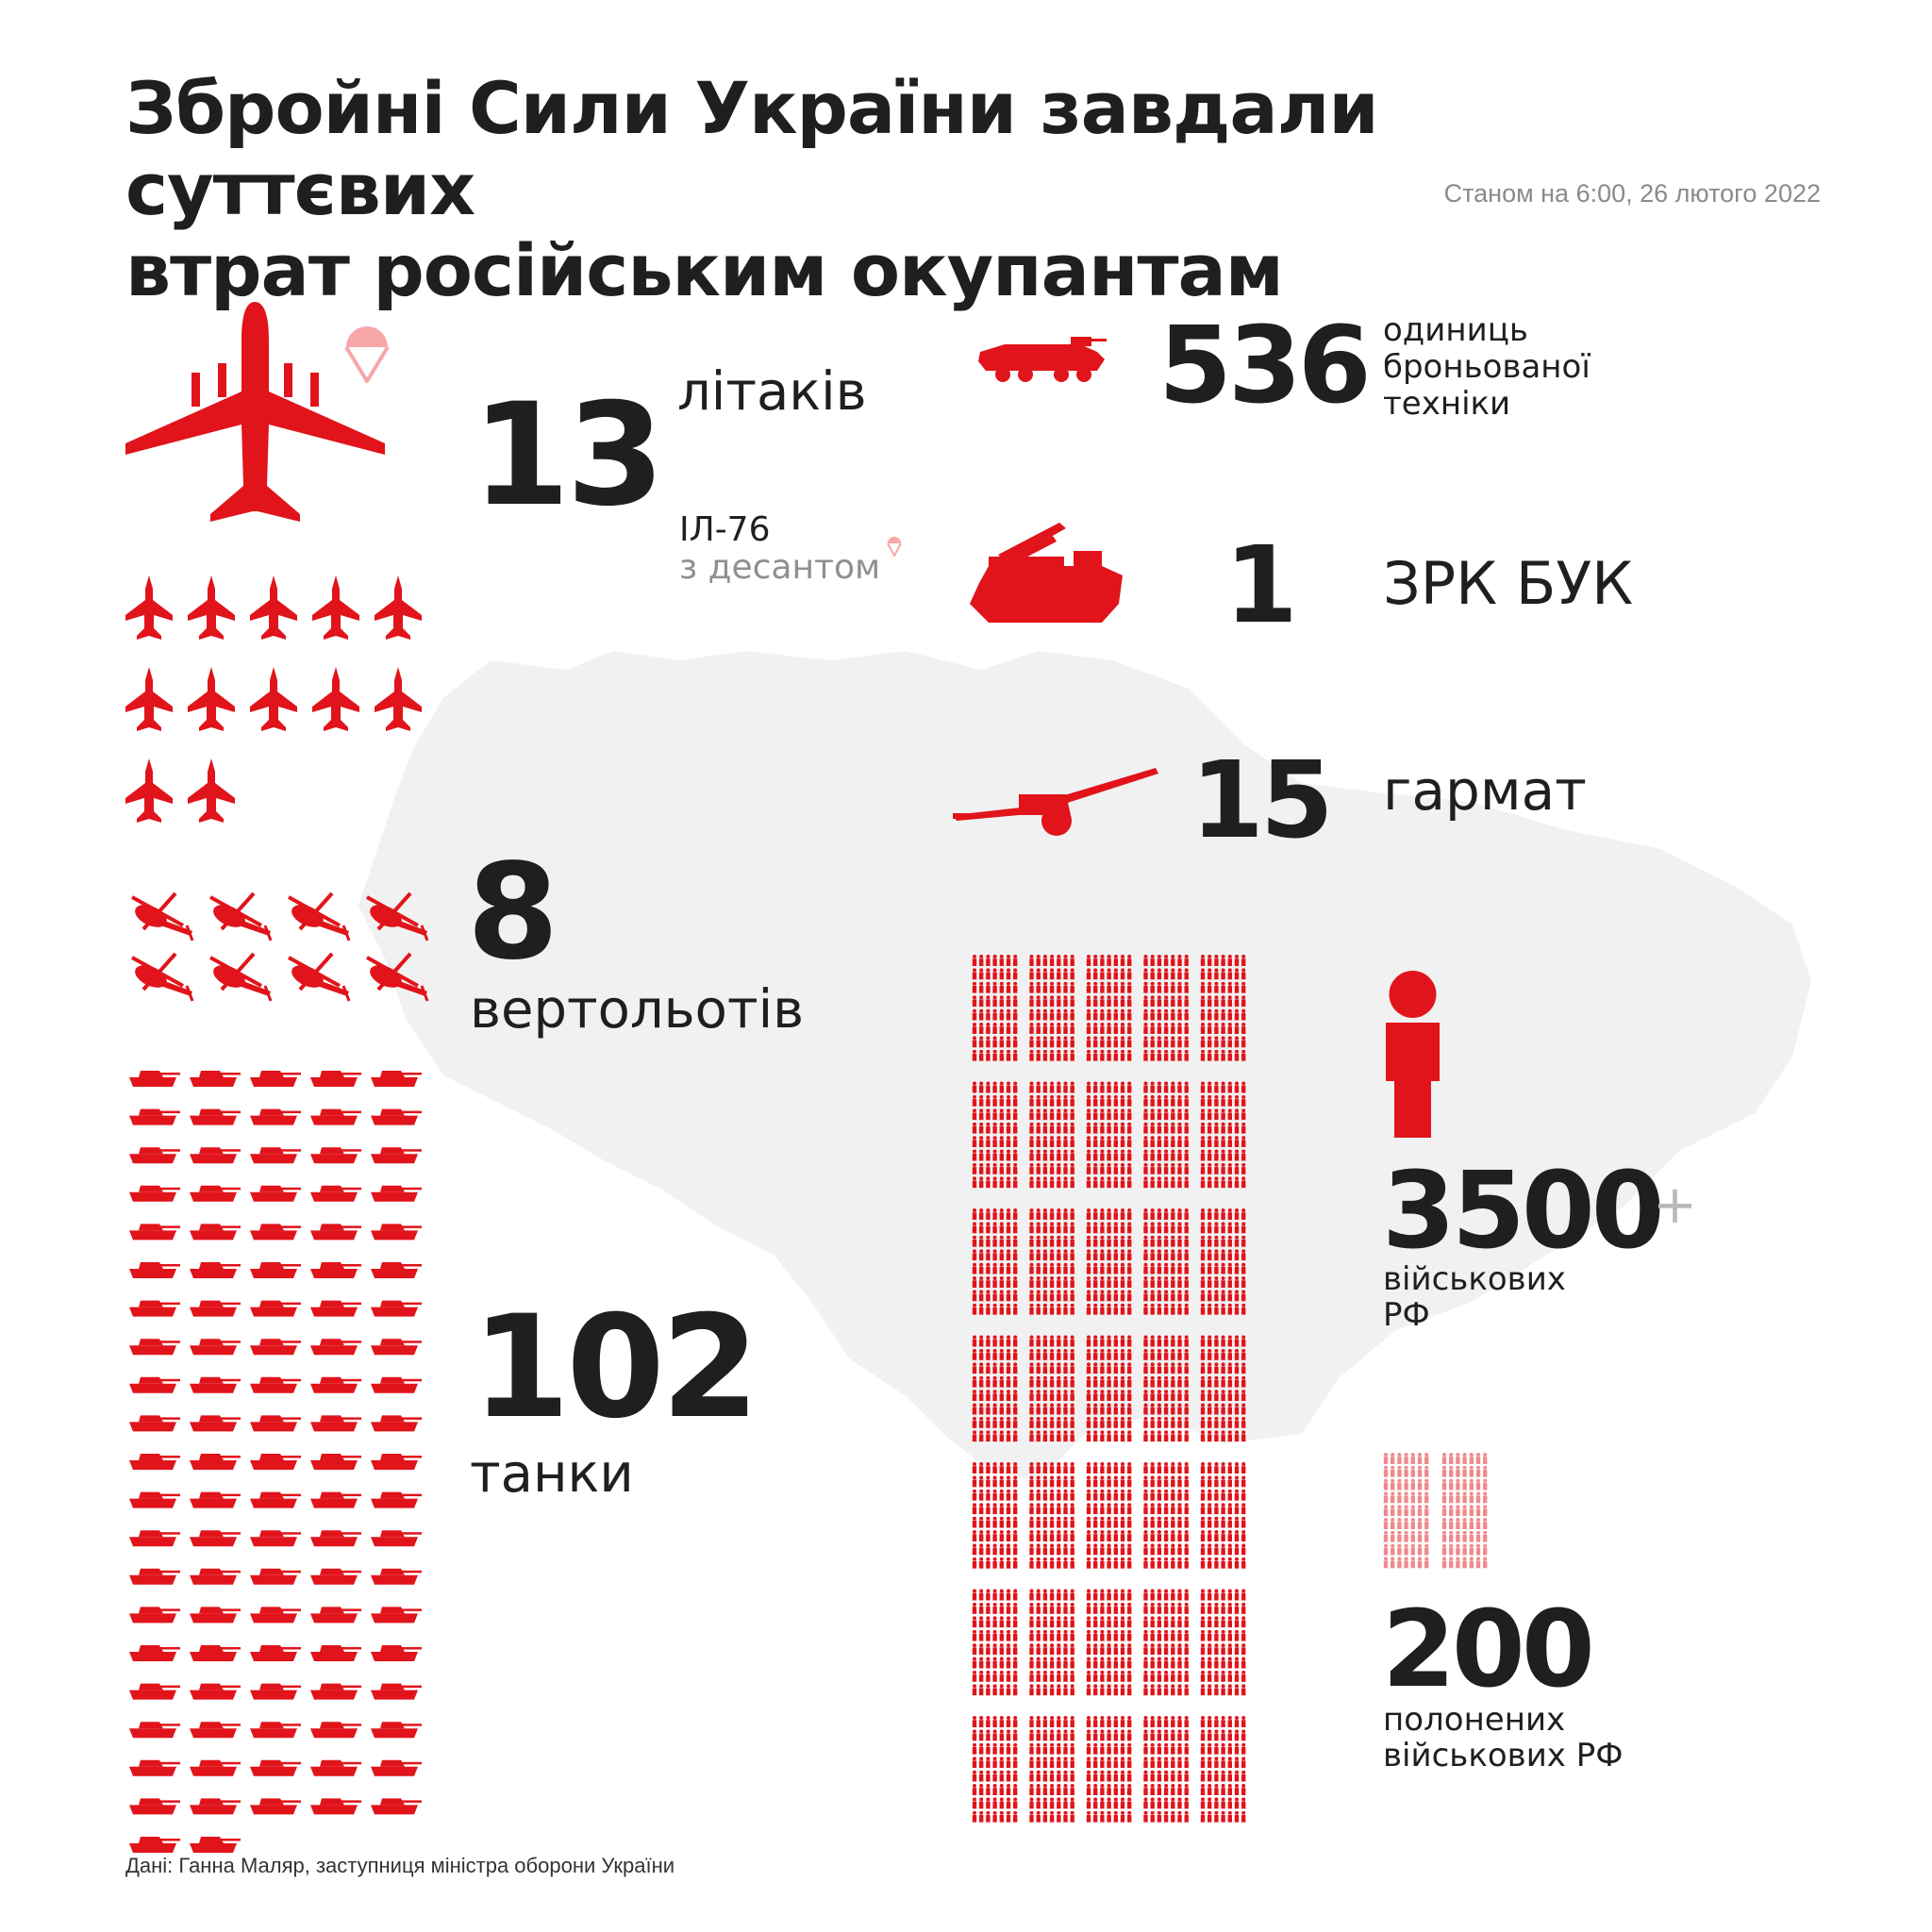 The height and width of the screenshot is (1932, 1932). What do you see at coordinates (752, 148) in the screenshot?
I see `title-line-1: Збройні Сили України завдали суттєвих` at bounding box center [752, 148].